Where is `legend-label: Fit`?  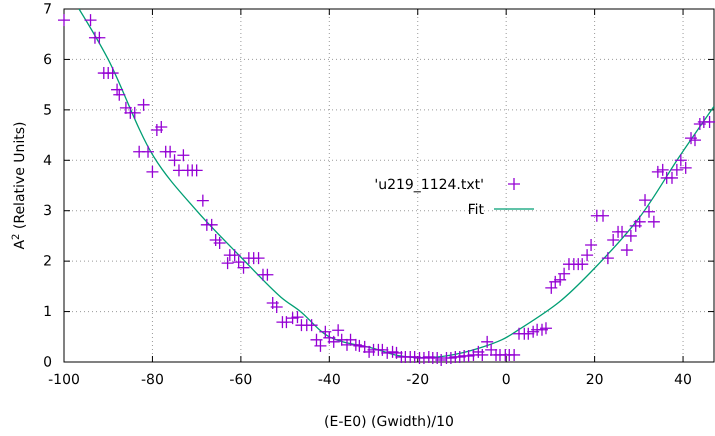
legend-label: Fit is located at coordinates (476, 210).